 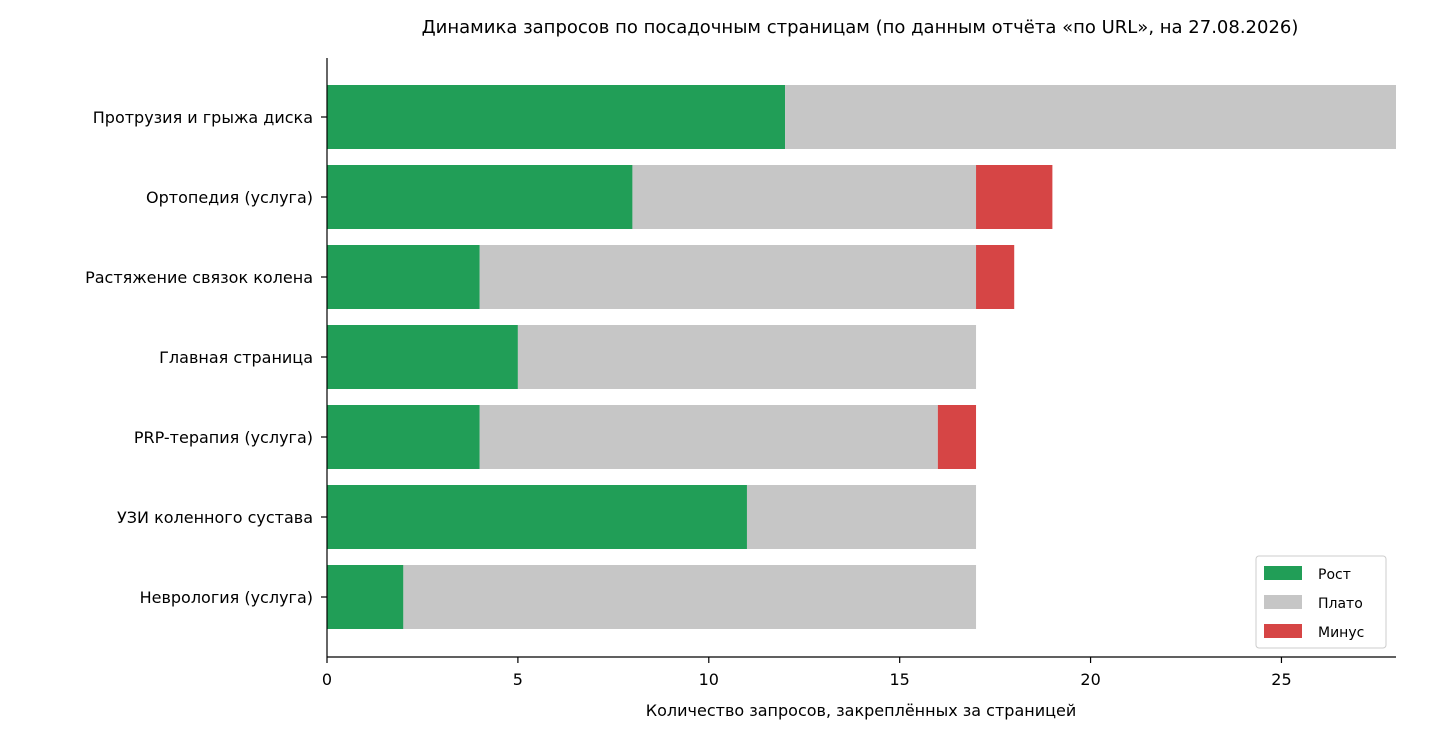 I want to click on category-label: Протрузия и грыжа диска, so click(x=203, y=117).